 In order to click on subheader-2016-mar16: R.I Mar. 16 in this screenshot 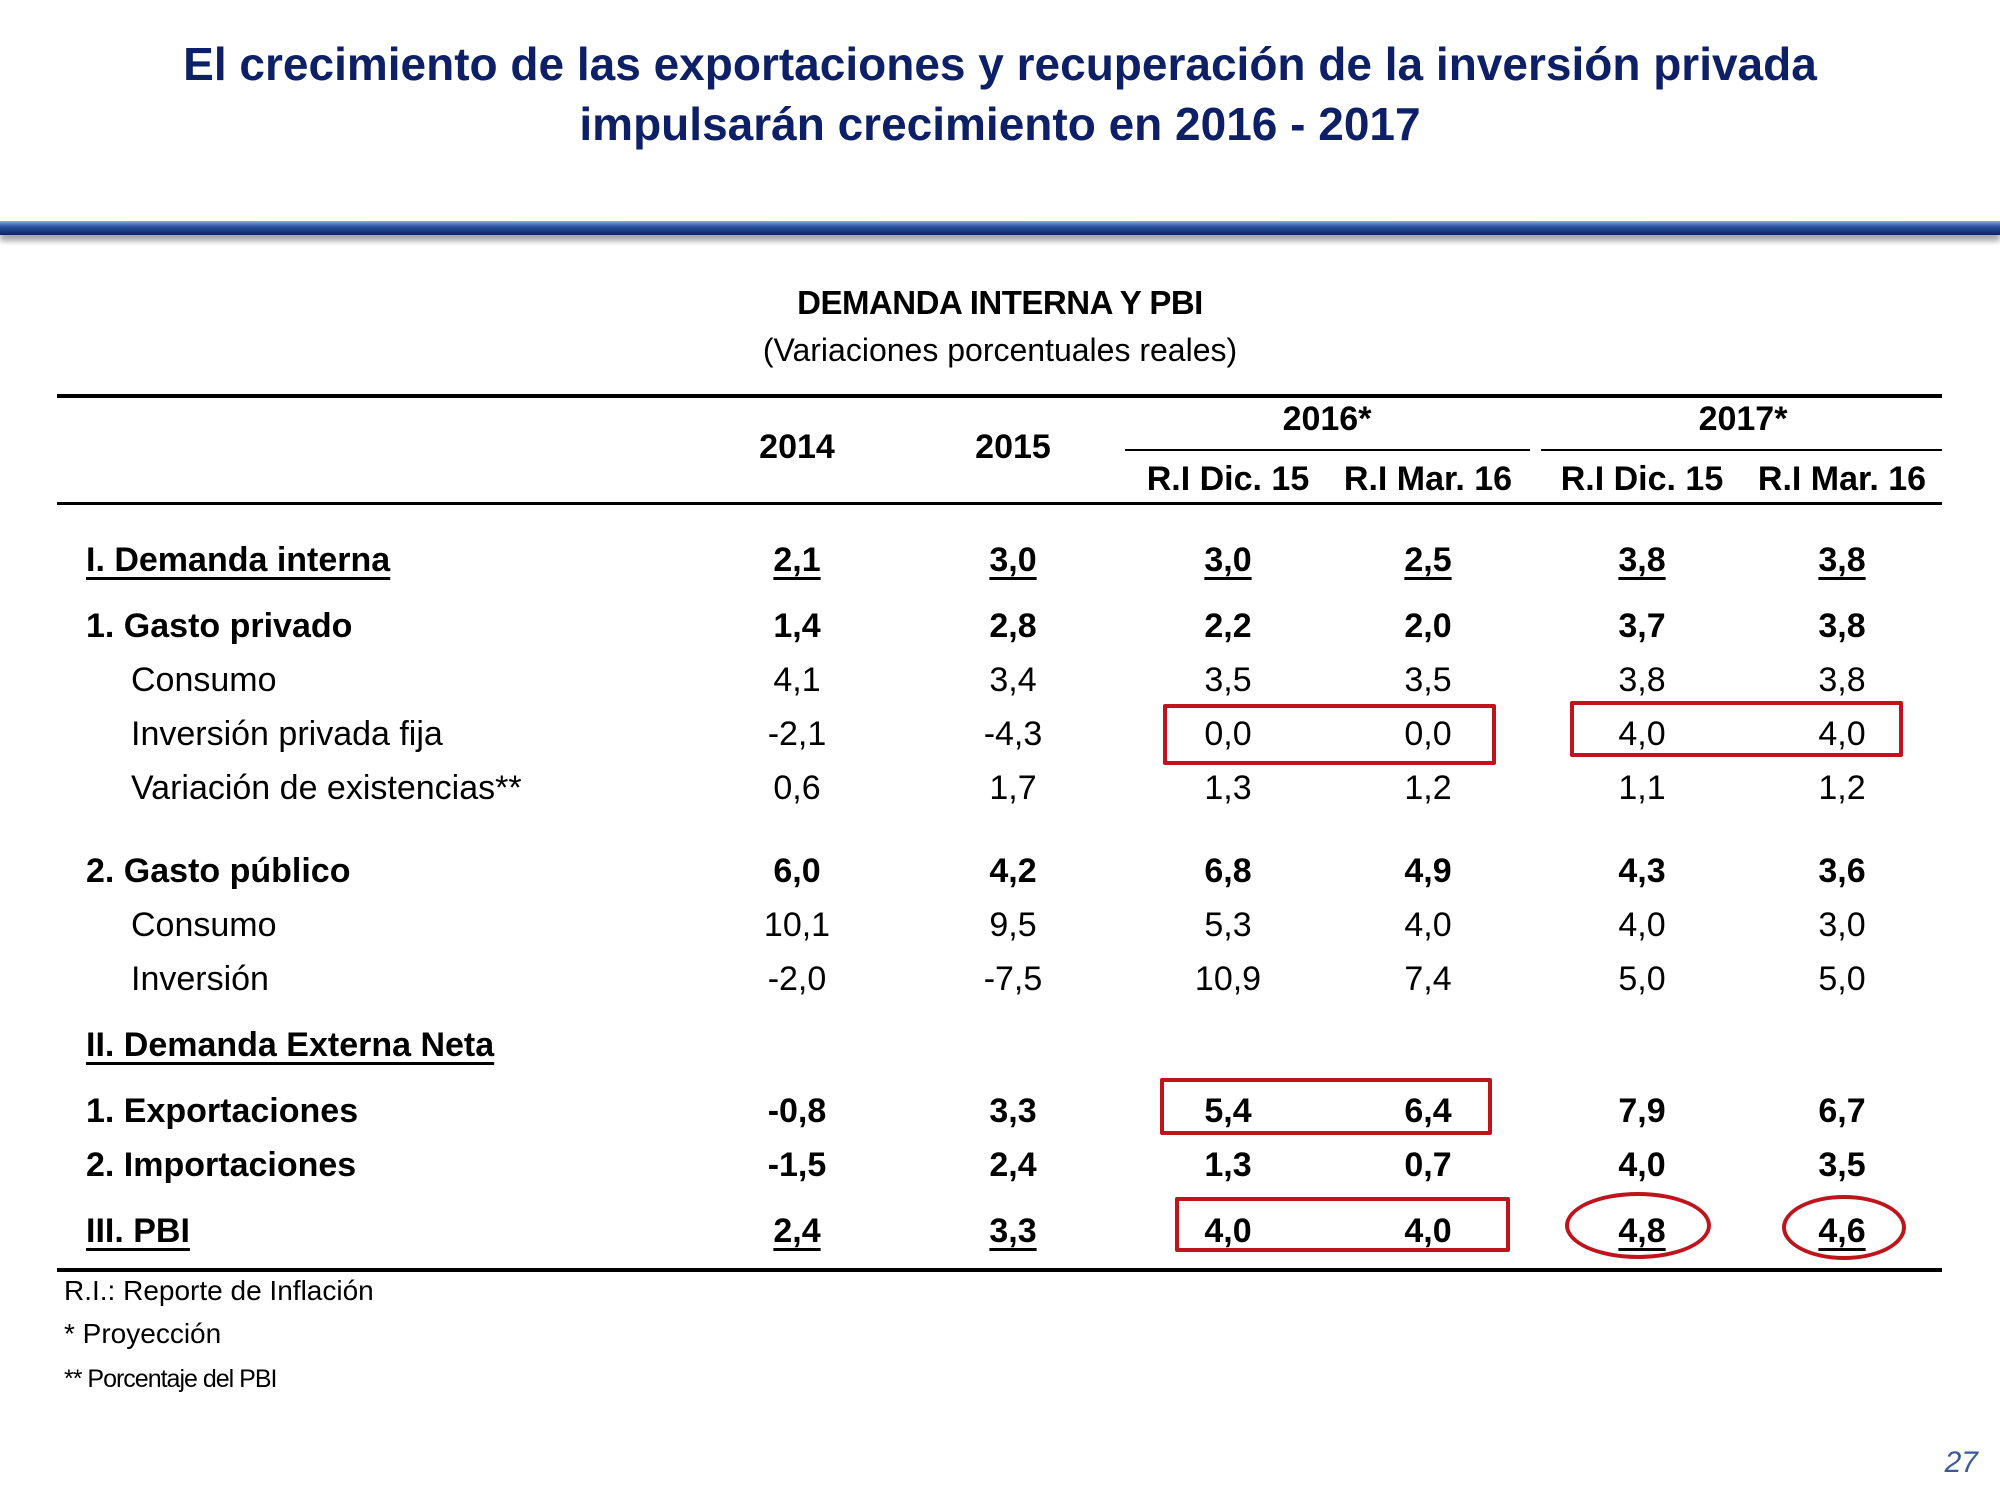, I will do `click(1428, 479)`.